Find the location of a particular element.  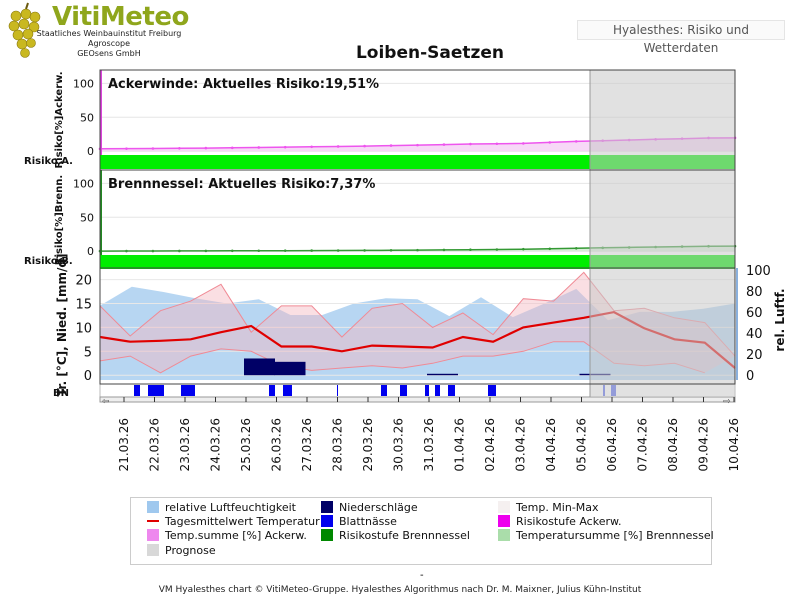

x-tick-label: 08.04.26 is located at coordinates (673, 444).